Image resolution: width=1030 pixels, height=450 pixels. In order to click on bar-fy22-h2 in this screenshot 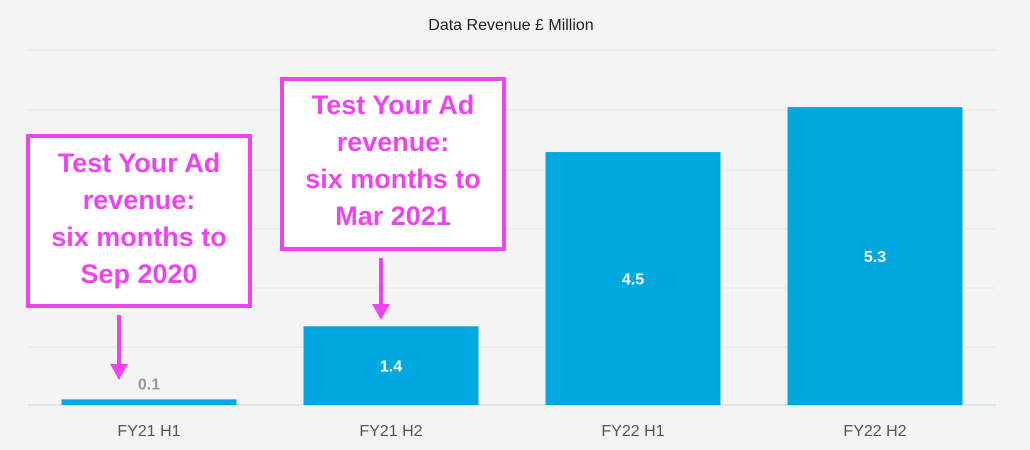, I will do `click(875, 256)`.